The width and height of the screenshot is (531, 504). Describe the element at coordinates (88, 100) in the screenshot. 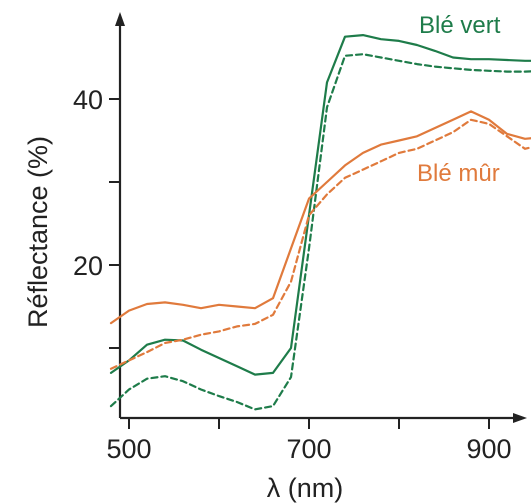

I see `y-tick-label: 40` at that location.